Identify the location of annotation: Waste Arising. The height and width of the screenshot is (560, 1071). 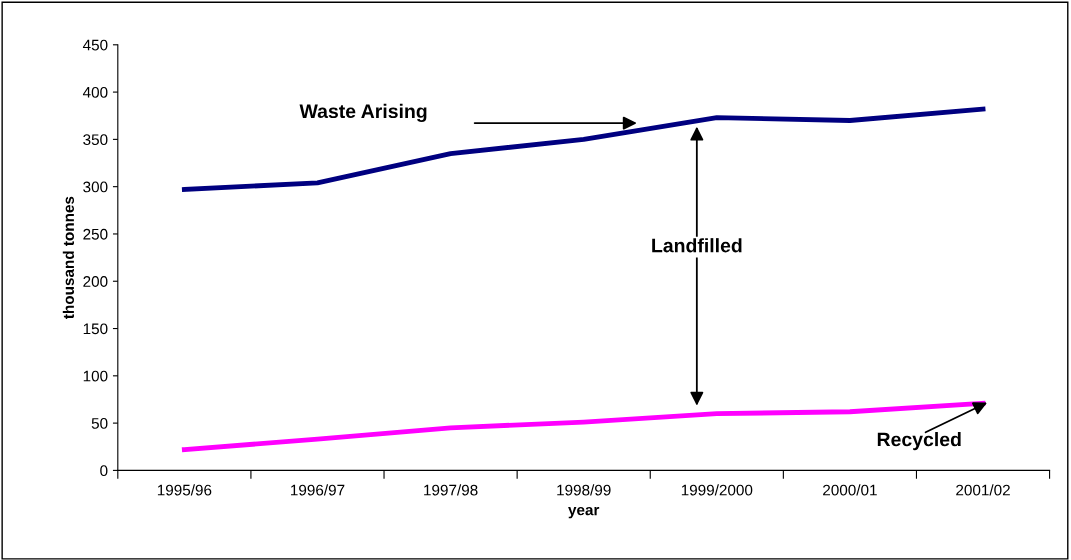
(363, 112).